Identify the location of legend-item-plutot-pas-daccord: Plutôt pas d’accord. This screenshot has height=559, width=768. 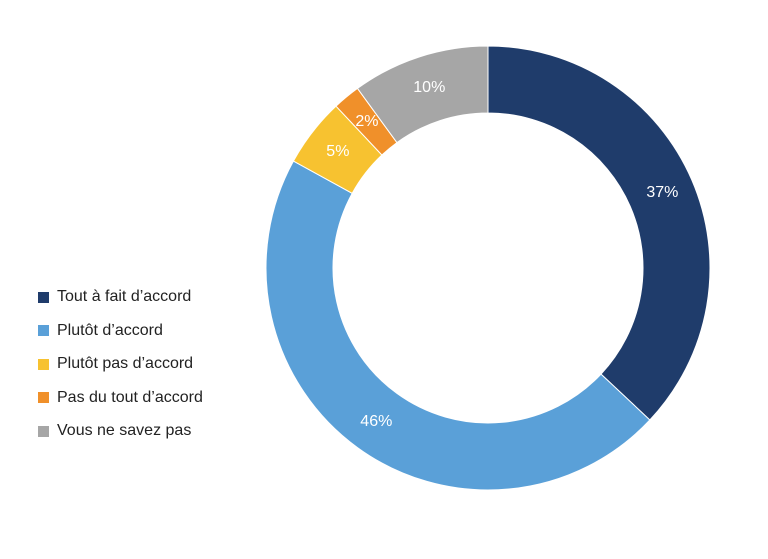
(153, 364).